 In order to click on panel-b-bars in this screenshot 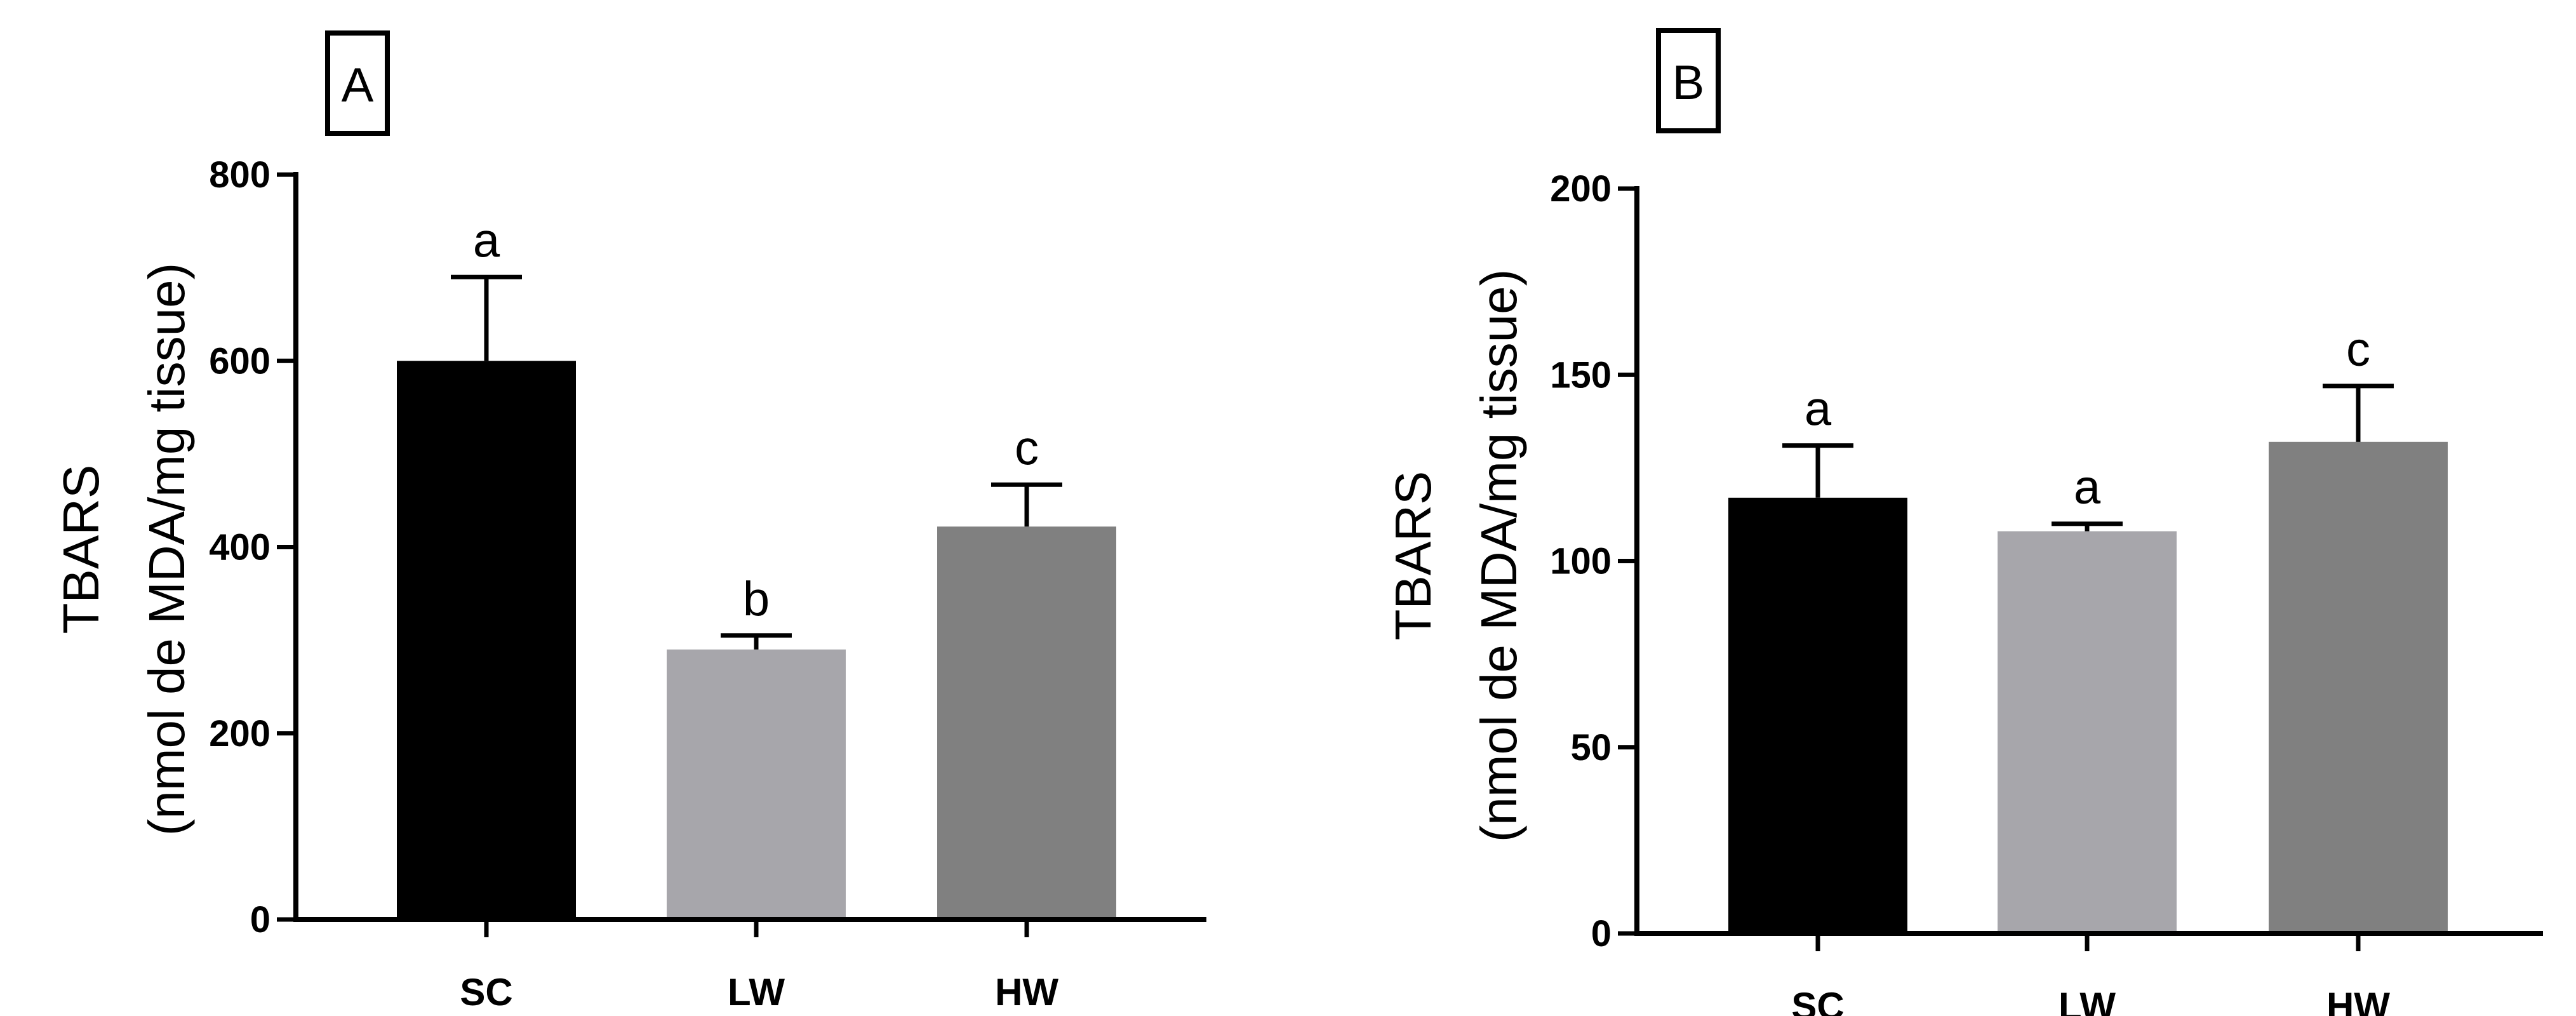, I will do `click(2088, 687)`.